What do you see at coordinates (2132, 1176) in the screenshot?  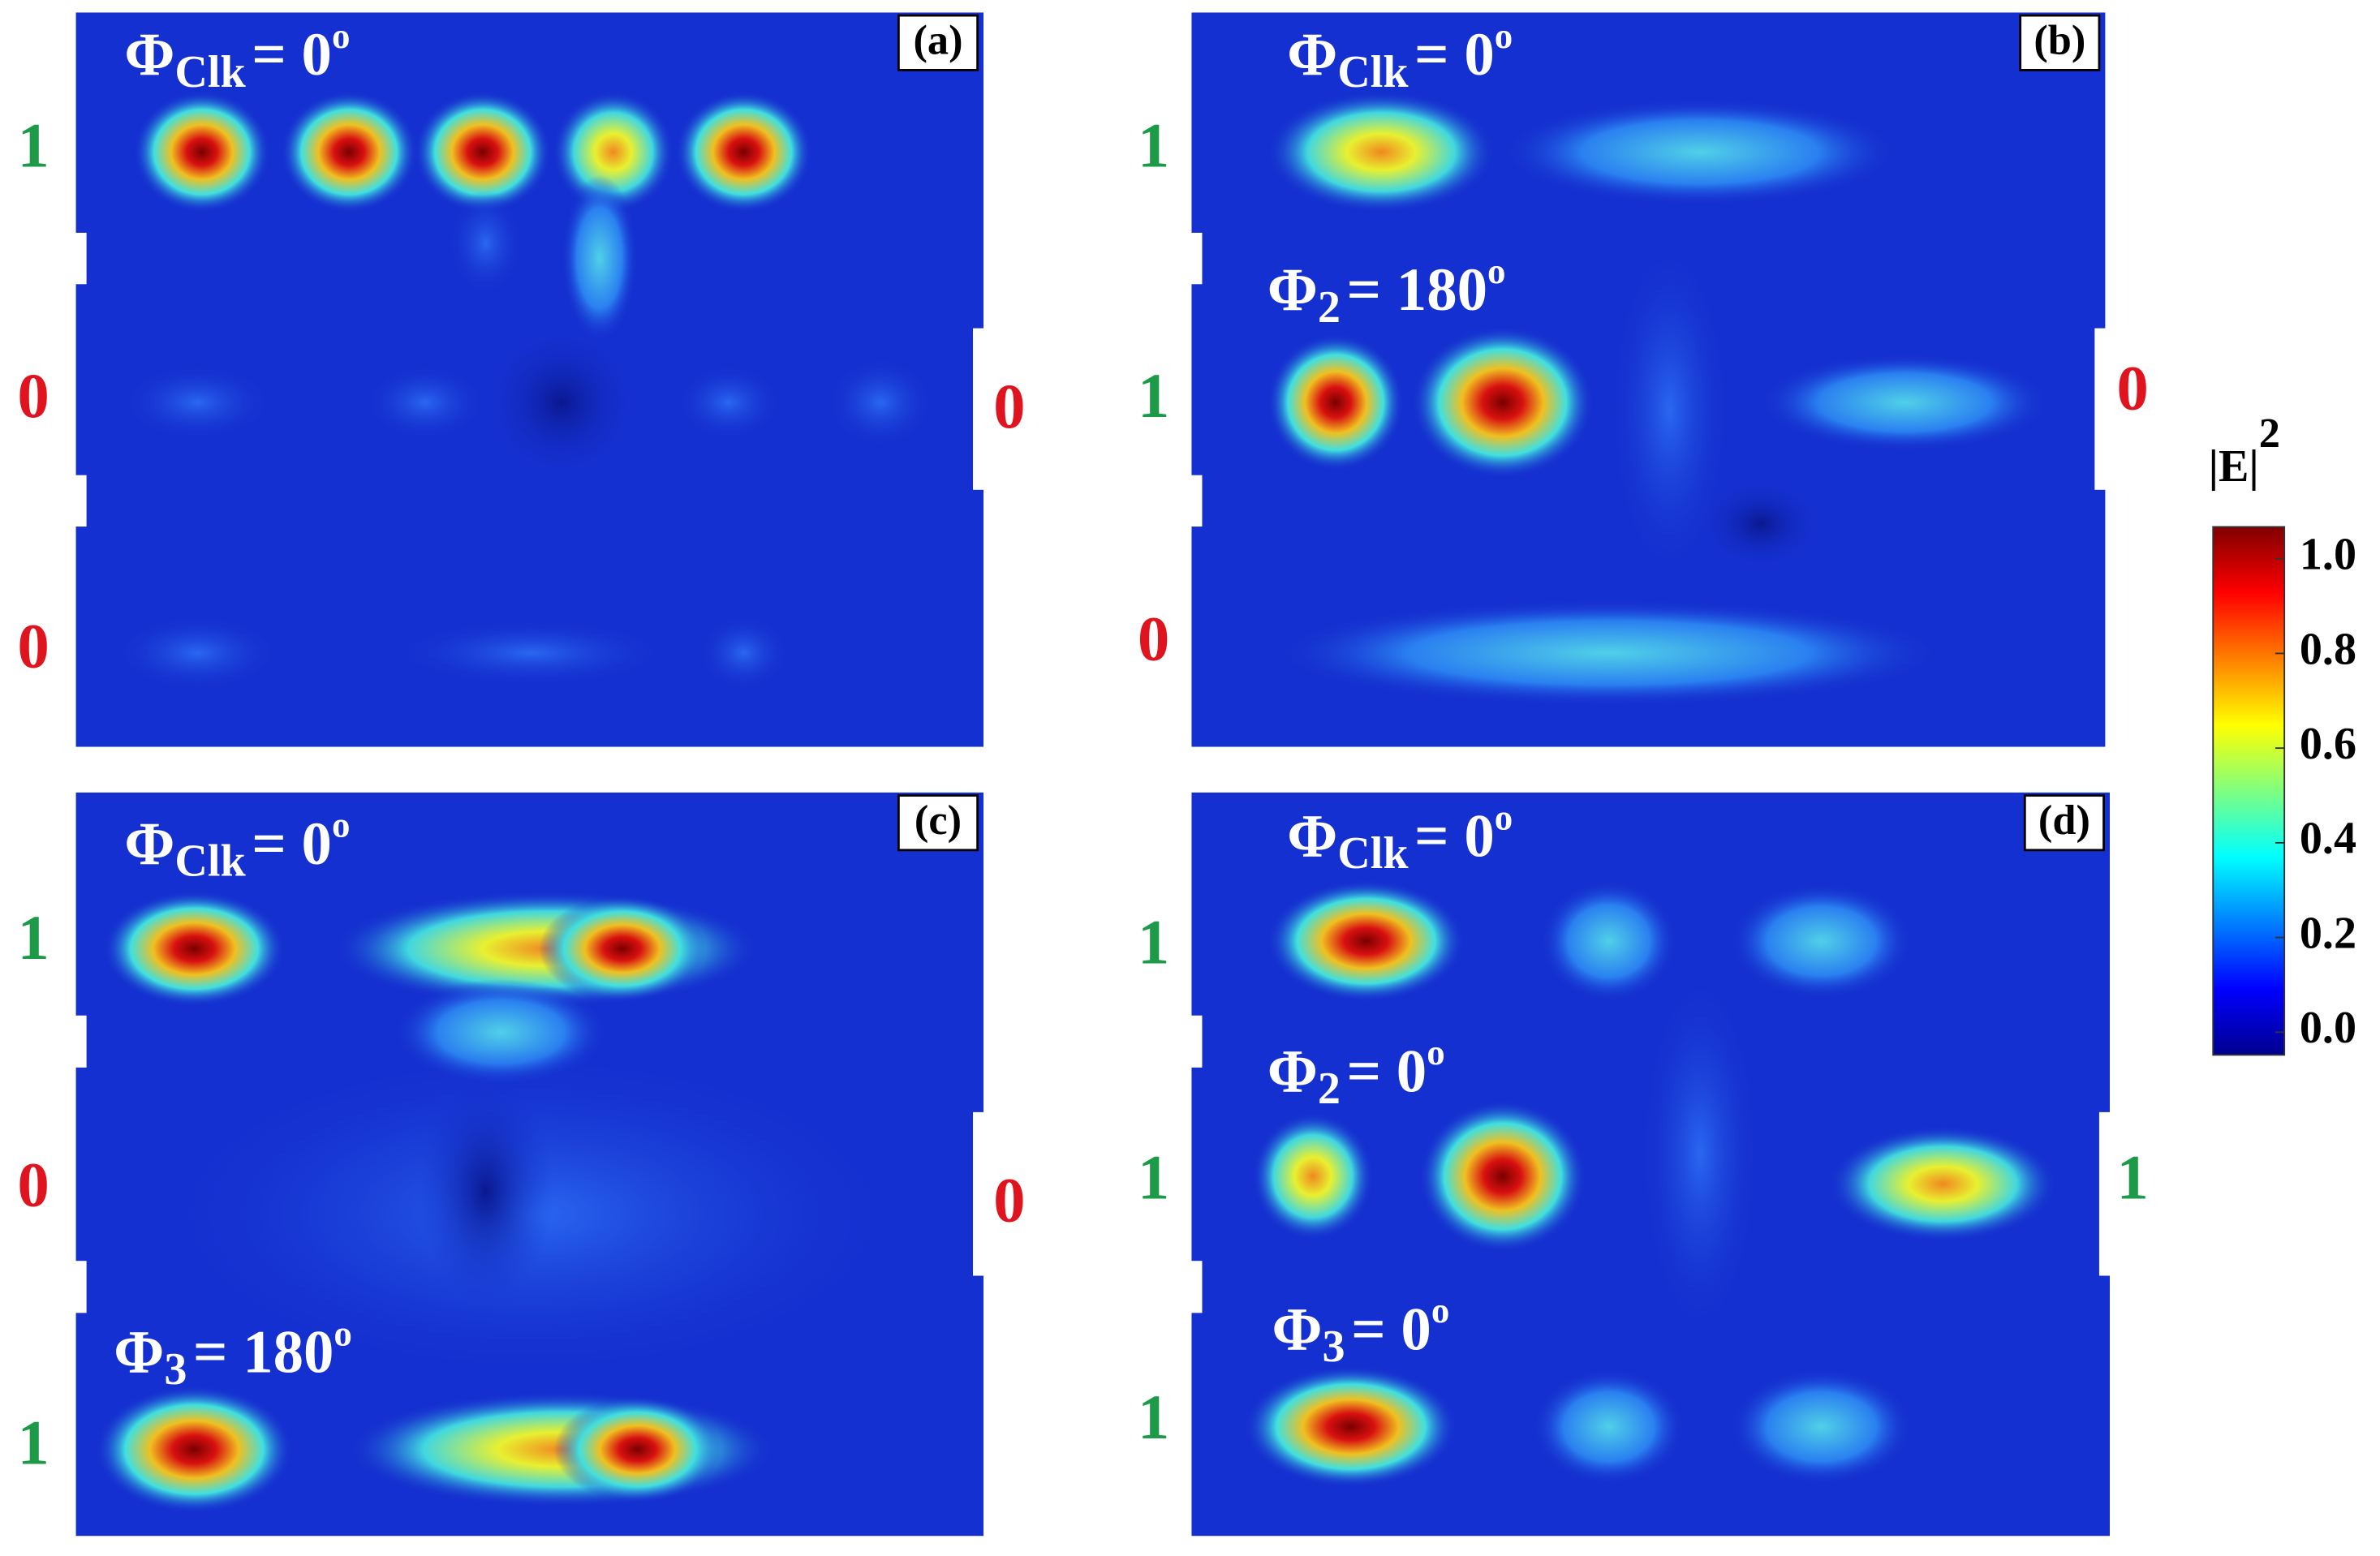 I see `output-label: 1` at bounding box center [2132, 1176].